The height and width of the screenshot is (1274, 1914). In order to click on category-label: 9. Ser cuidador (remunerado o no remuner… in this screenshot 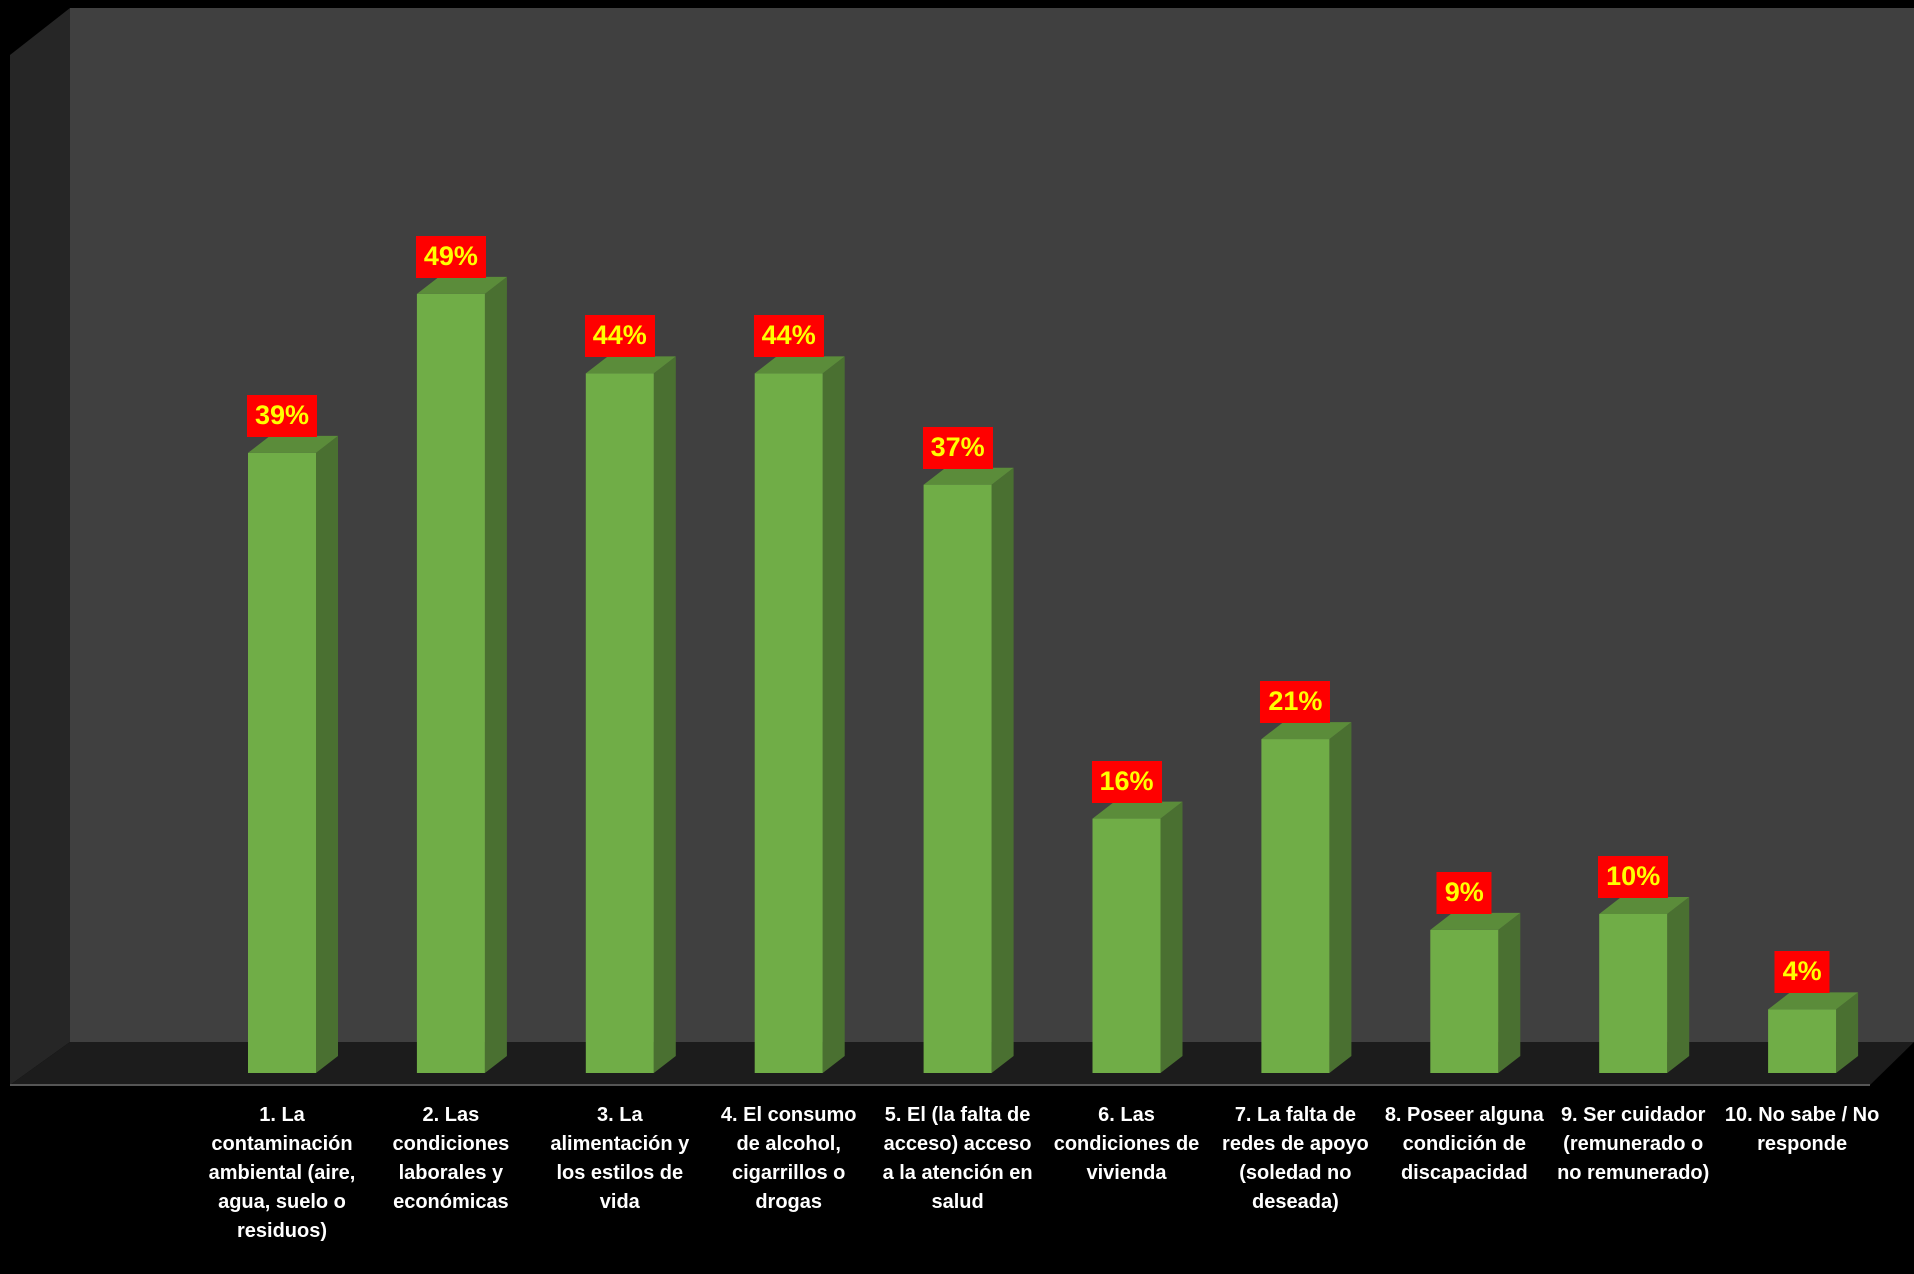, I will do `click(1633, 1144)`.